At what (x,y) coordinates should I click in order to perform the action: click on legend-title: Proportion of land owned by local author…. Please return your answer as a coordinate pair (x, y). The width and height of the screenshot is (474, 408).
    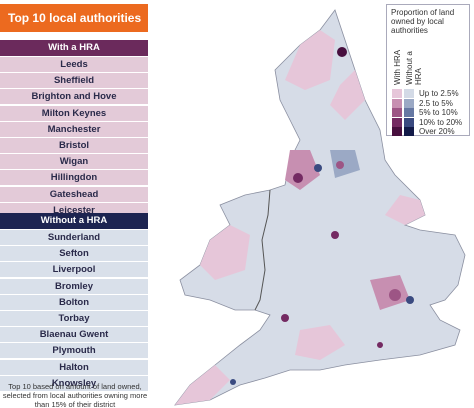
    Looking at the image, I should click on (423, 21).